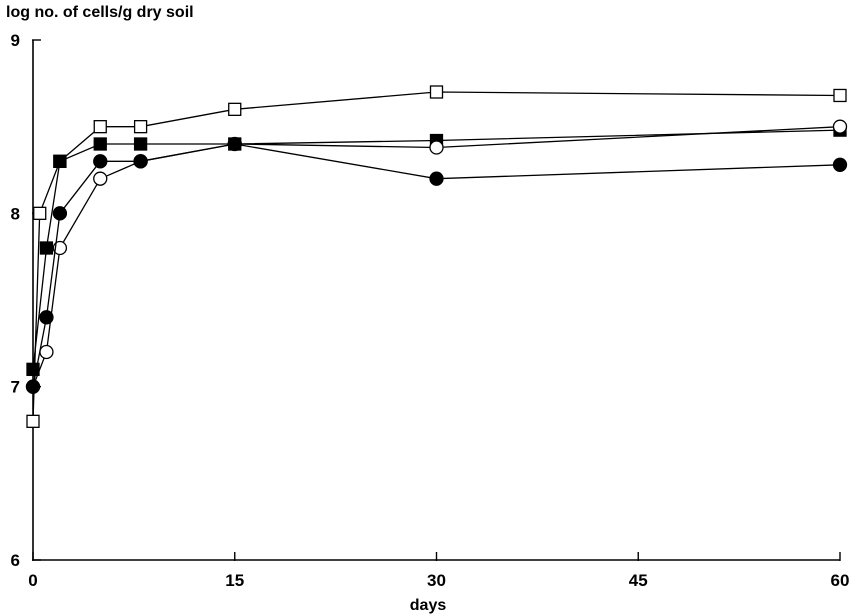 The image size is (850, 616). Describe the element at coordinates (32, 580) in the screenshot. I see `x-tick-label: 0` at that location.